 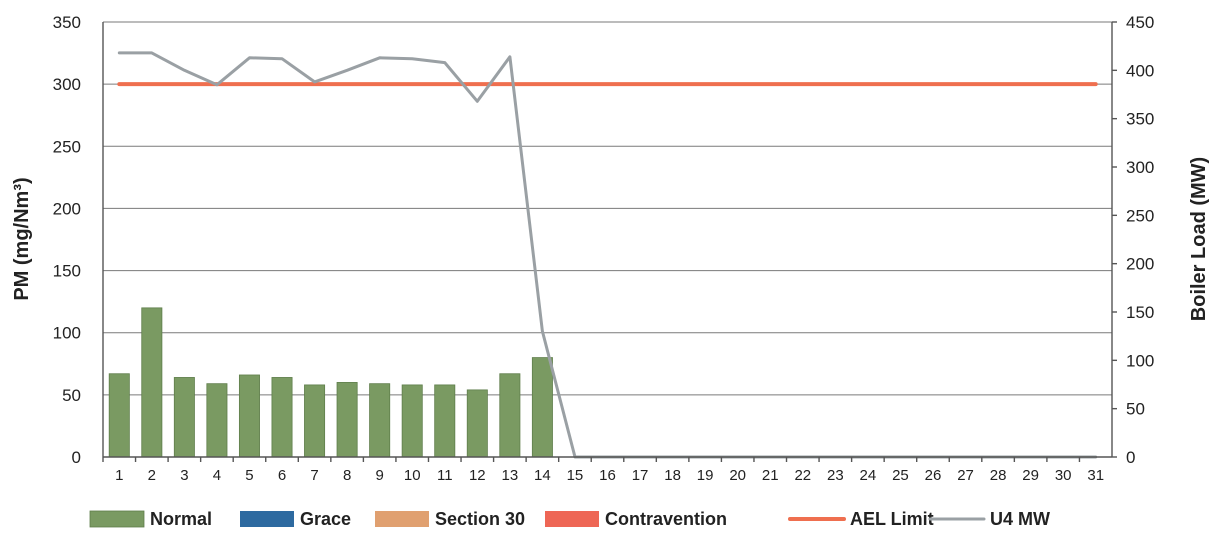 What do you see at coordinates (282, 475) in the screenshot?
I see `x-tick-label: 6` at bounding box center [282, 475].